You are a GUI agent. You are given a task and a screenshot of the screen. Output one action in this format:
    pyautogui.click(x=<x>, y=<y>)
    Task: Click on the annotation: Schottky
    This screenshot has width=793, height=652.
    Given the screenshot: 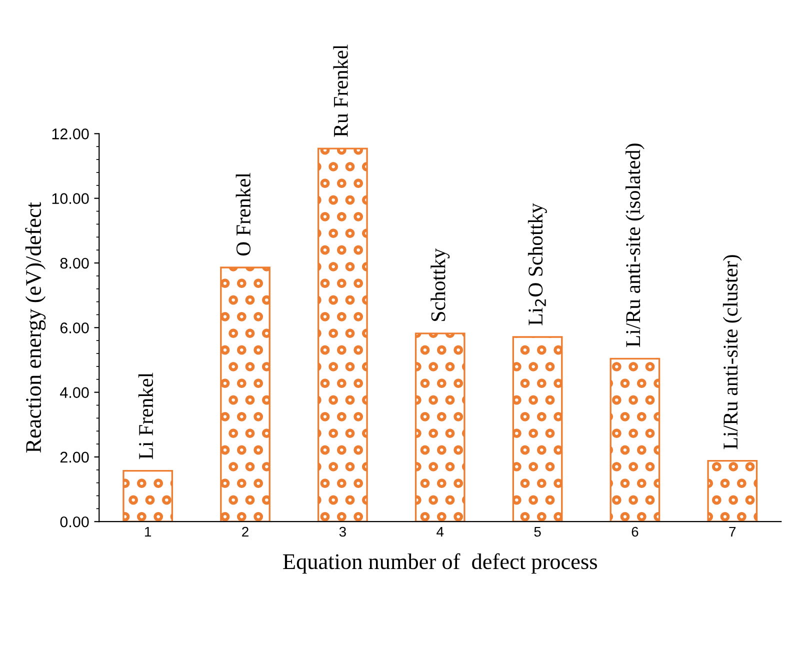 What is the action you would take?
    pyautogui.click(x=440, y=284)
    